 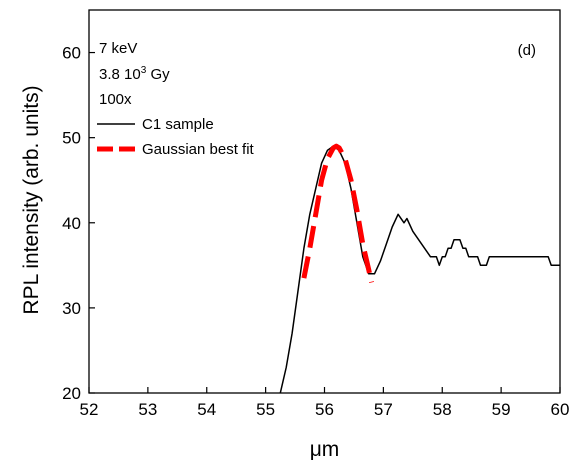 What do you see at coordinates (560, 409) in the screenshot?
I see `x-tick-label: 60` at bounding box center [560, 409].